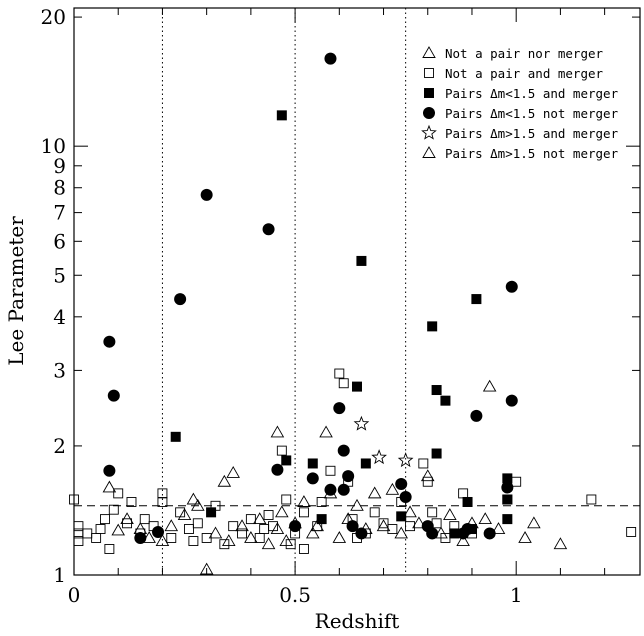  What do you see at coordinates (532, 153) in the screenshot?
I see `legend-label: Pairs Δm>1.5 not merger` at bounding box center [532, 153].